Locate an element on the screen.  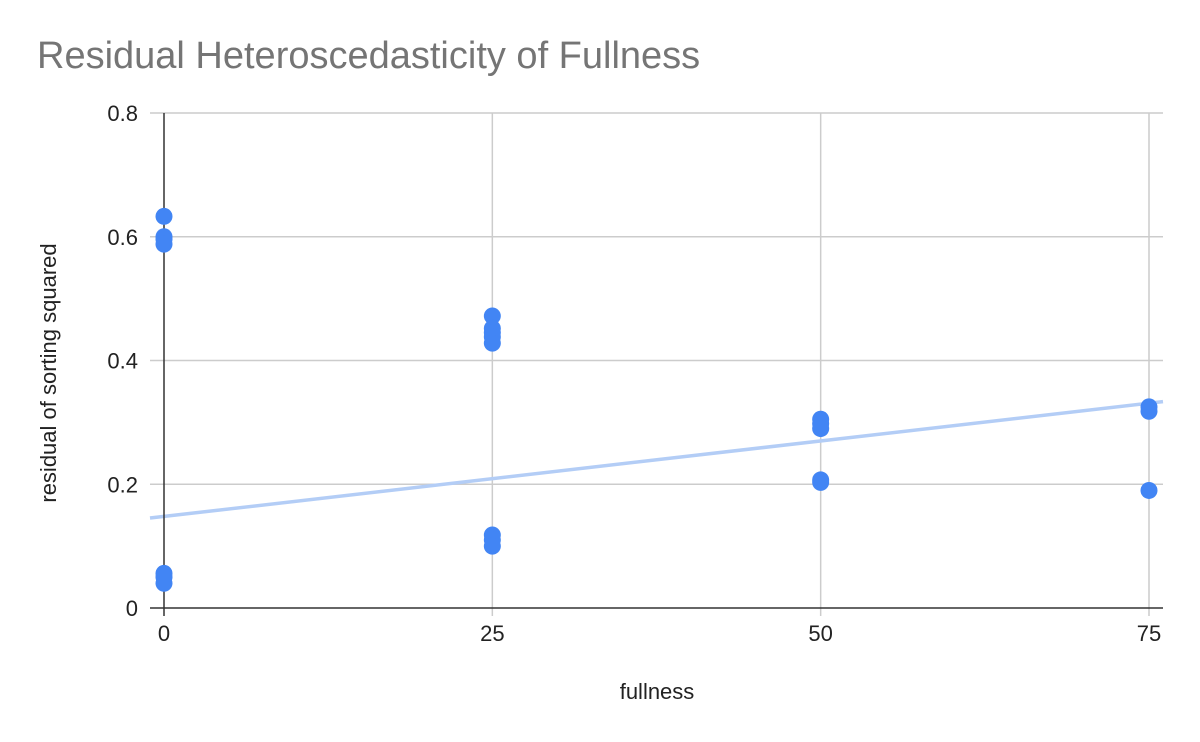
y-tick-label: 0.8 is located at coordinates (122, 113).